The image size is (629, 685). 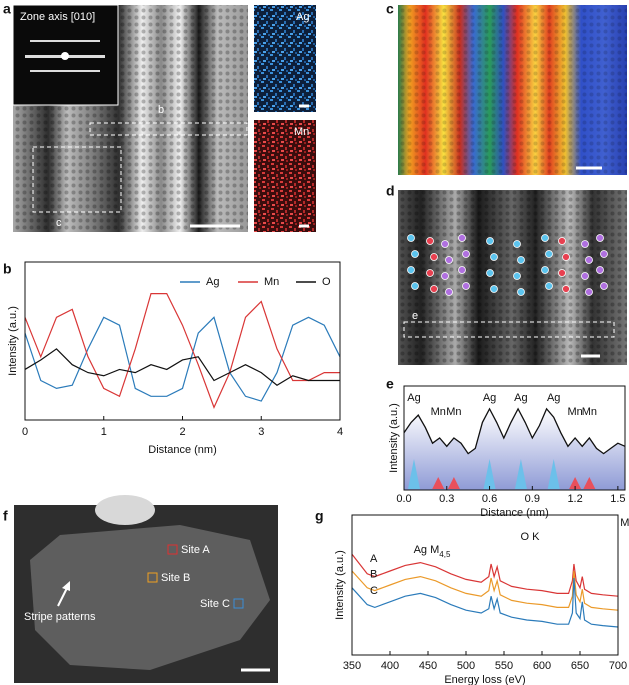 What do you see at coordinates (373, 574) in the screenshot?
I see `series-label: B` at bounding box center [373, 574].